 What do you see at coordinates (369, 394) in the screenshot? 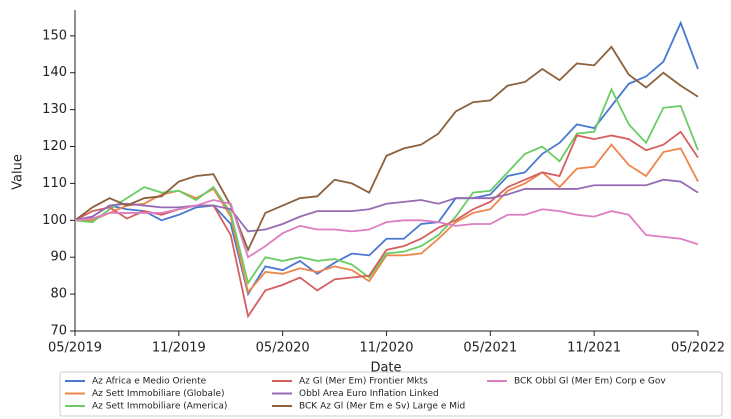
I see `legend-label: Obbl Area Euro Inflation Linked` at bounding box center [369, 394].